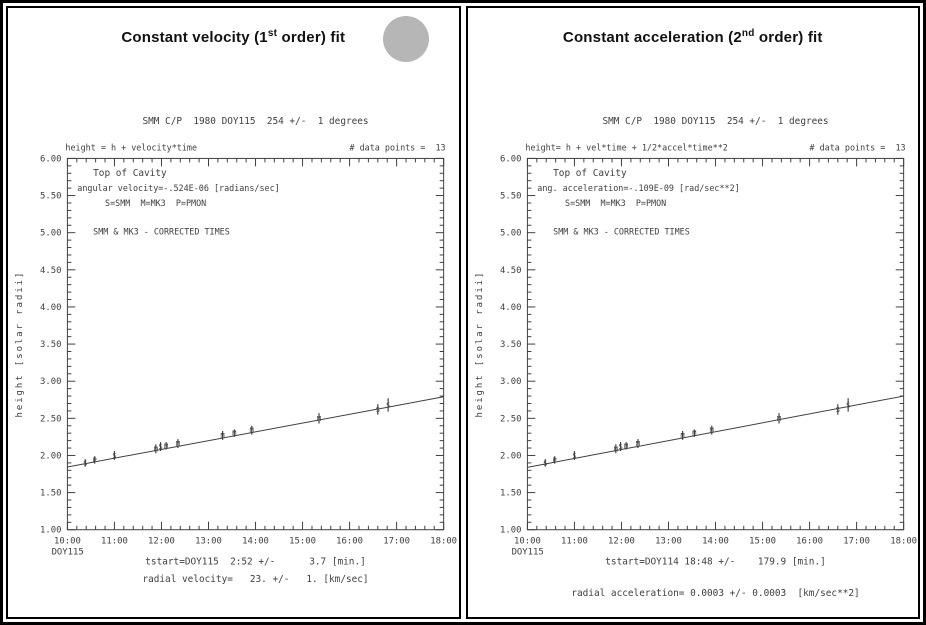 The height and width of the screenshot is (625, 926). Describe the element at coordinates (272, 33) in the screenshot. I see `panel-title-superscript: st` at that location.